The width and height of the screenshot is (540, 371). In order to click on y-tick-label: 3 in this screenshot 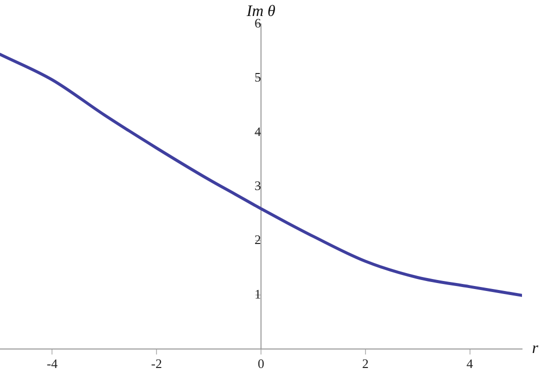, I will do `click(257, 185)`.